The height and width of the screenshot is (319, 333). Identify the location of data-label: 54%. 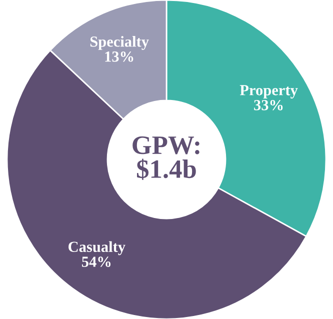
(96, 261).